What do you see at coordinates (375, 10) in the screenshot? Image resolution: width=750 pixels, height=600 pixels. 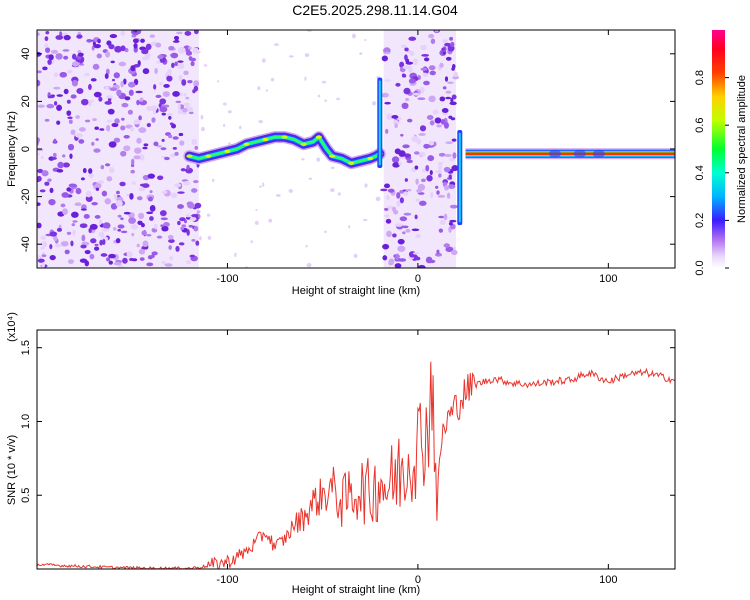 I see `chart-title: C2E5.2025.298.11.14.G04` at bounding box center [375, 10].